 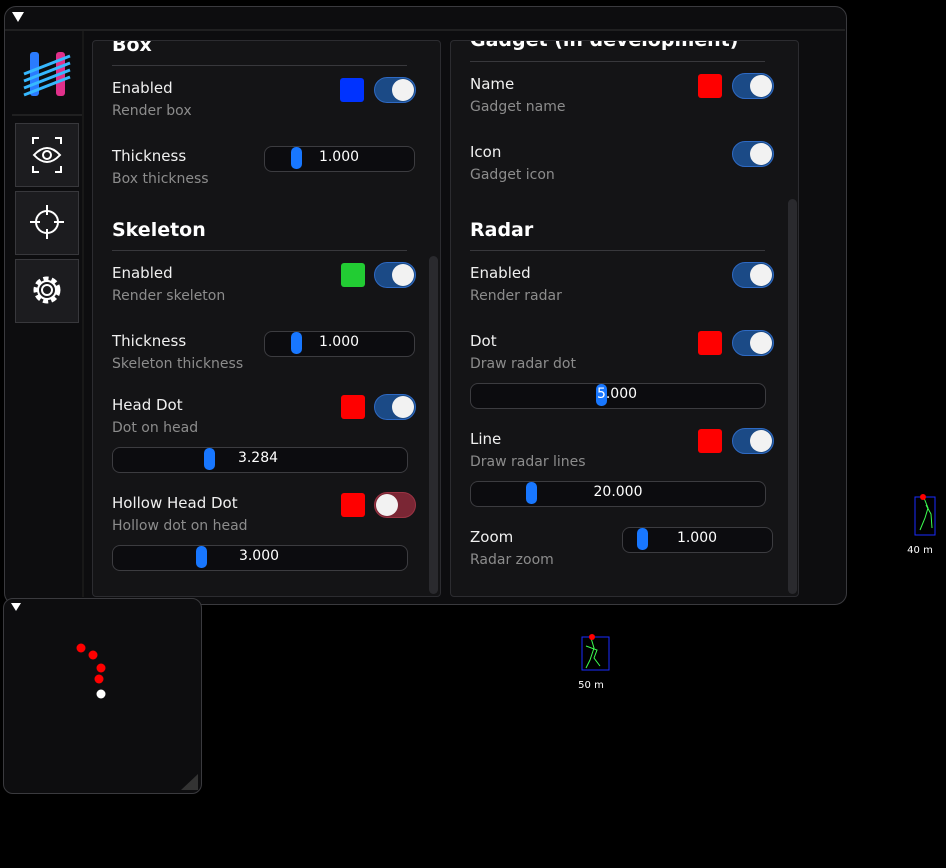 What do you see at coordinates (189, 782) in the screenshot?
I see `resize-grip` at bounding box center [189, 782].